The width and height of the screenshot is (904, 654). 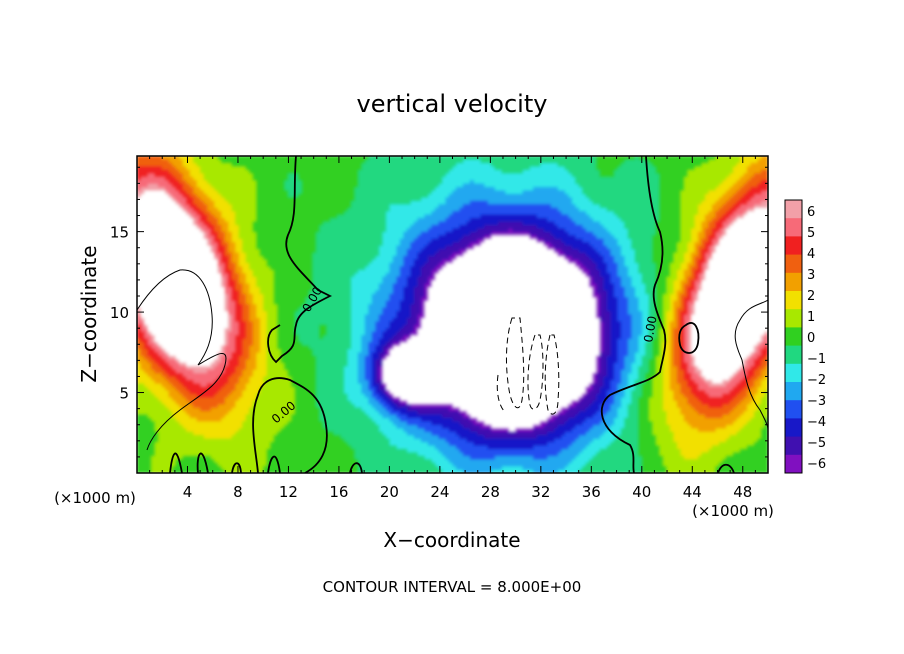 I want to click on x-tick-label: 32, so click(x=540, y=492).